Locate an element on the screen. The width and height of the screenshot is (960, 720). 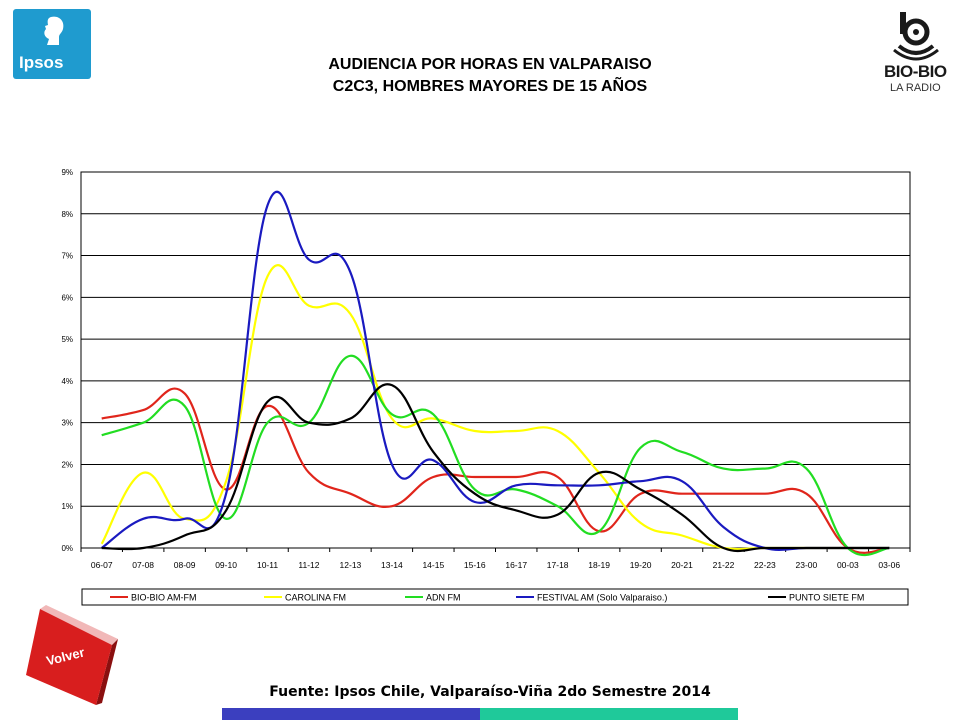
chart-title: AUDIENCIA POR HORAS EN VALPARAISO is located at coordinates (490, 64).